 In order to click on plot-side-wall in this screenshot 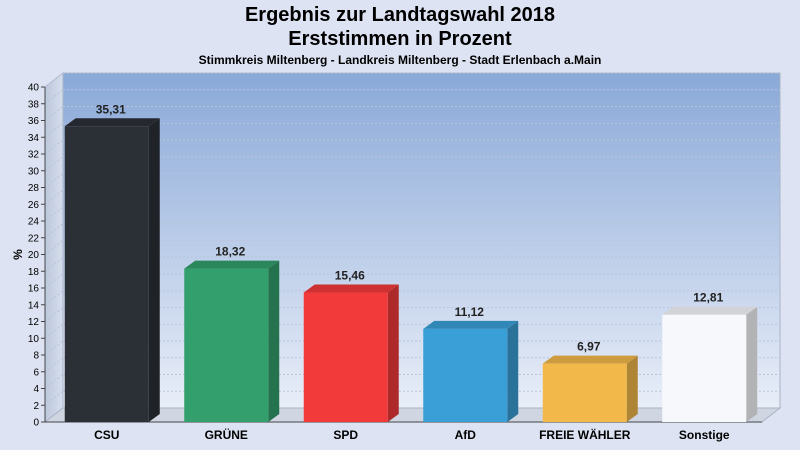, I will do `click(54, 247)`.